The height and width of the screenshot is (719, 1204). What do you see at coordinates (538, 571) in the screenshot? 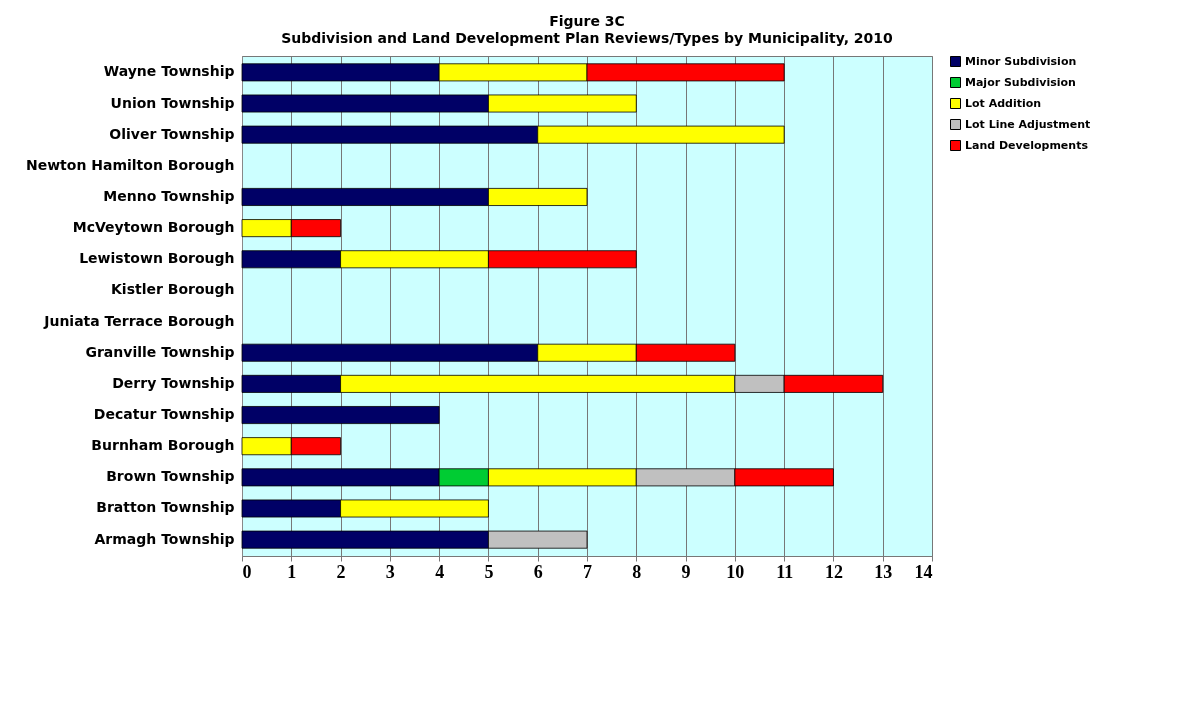
I see `x-tick-label: 6` at bounding box center [538, 571].